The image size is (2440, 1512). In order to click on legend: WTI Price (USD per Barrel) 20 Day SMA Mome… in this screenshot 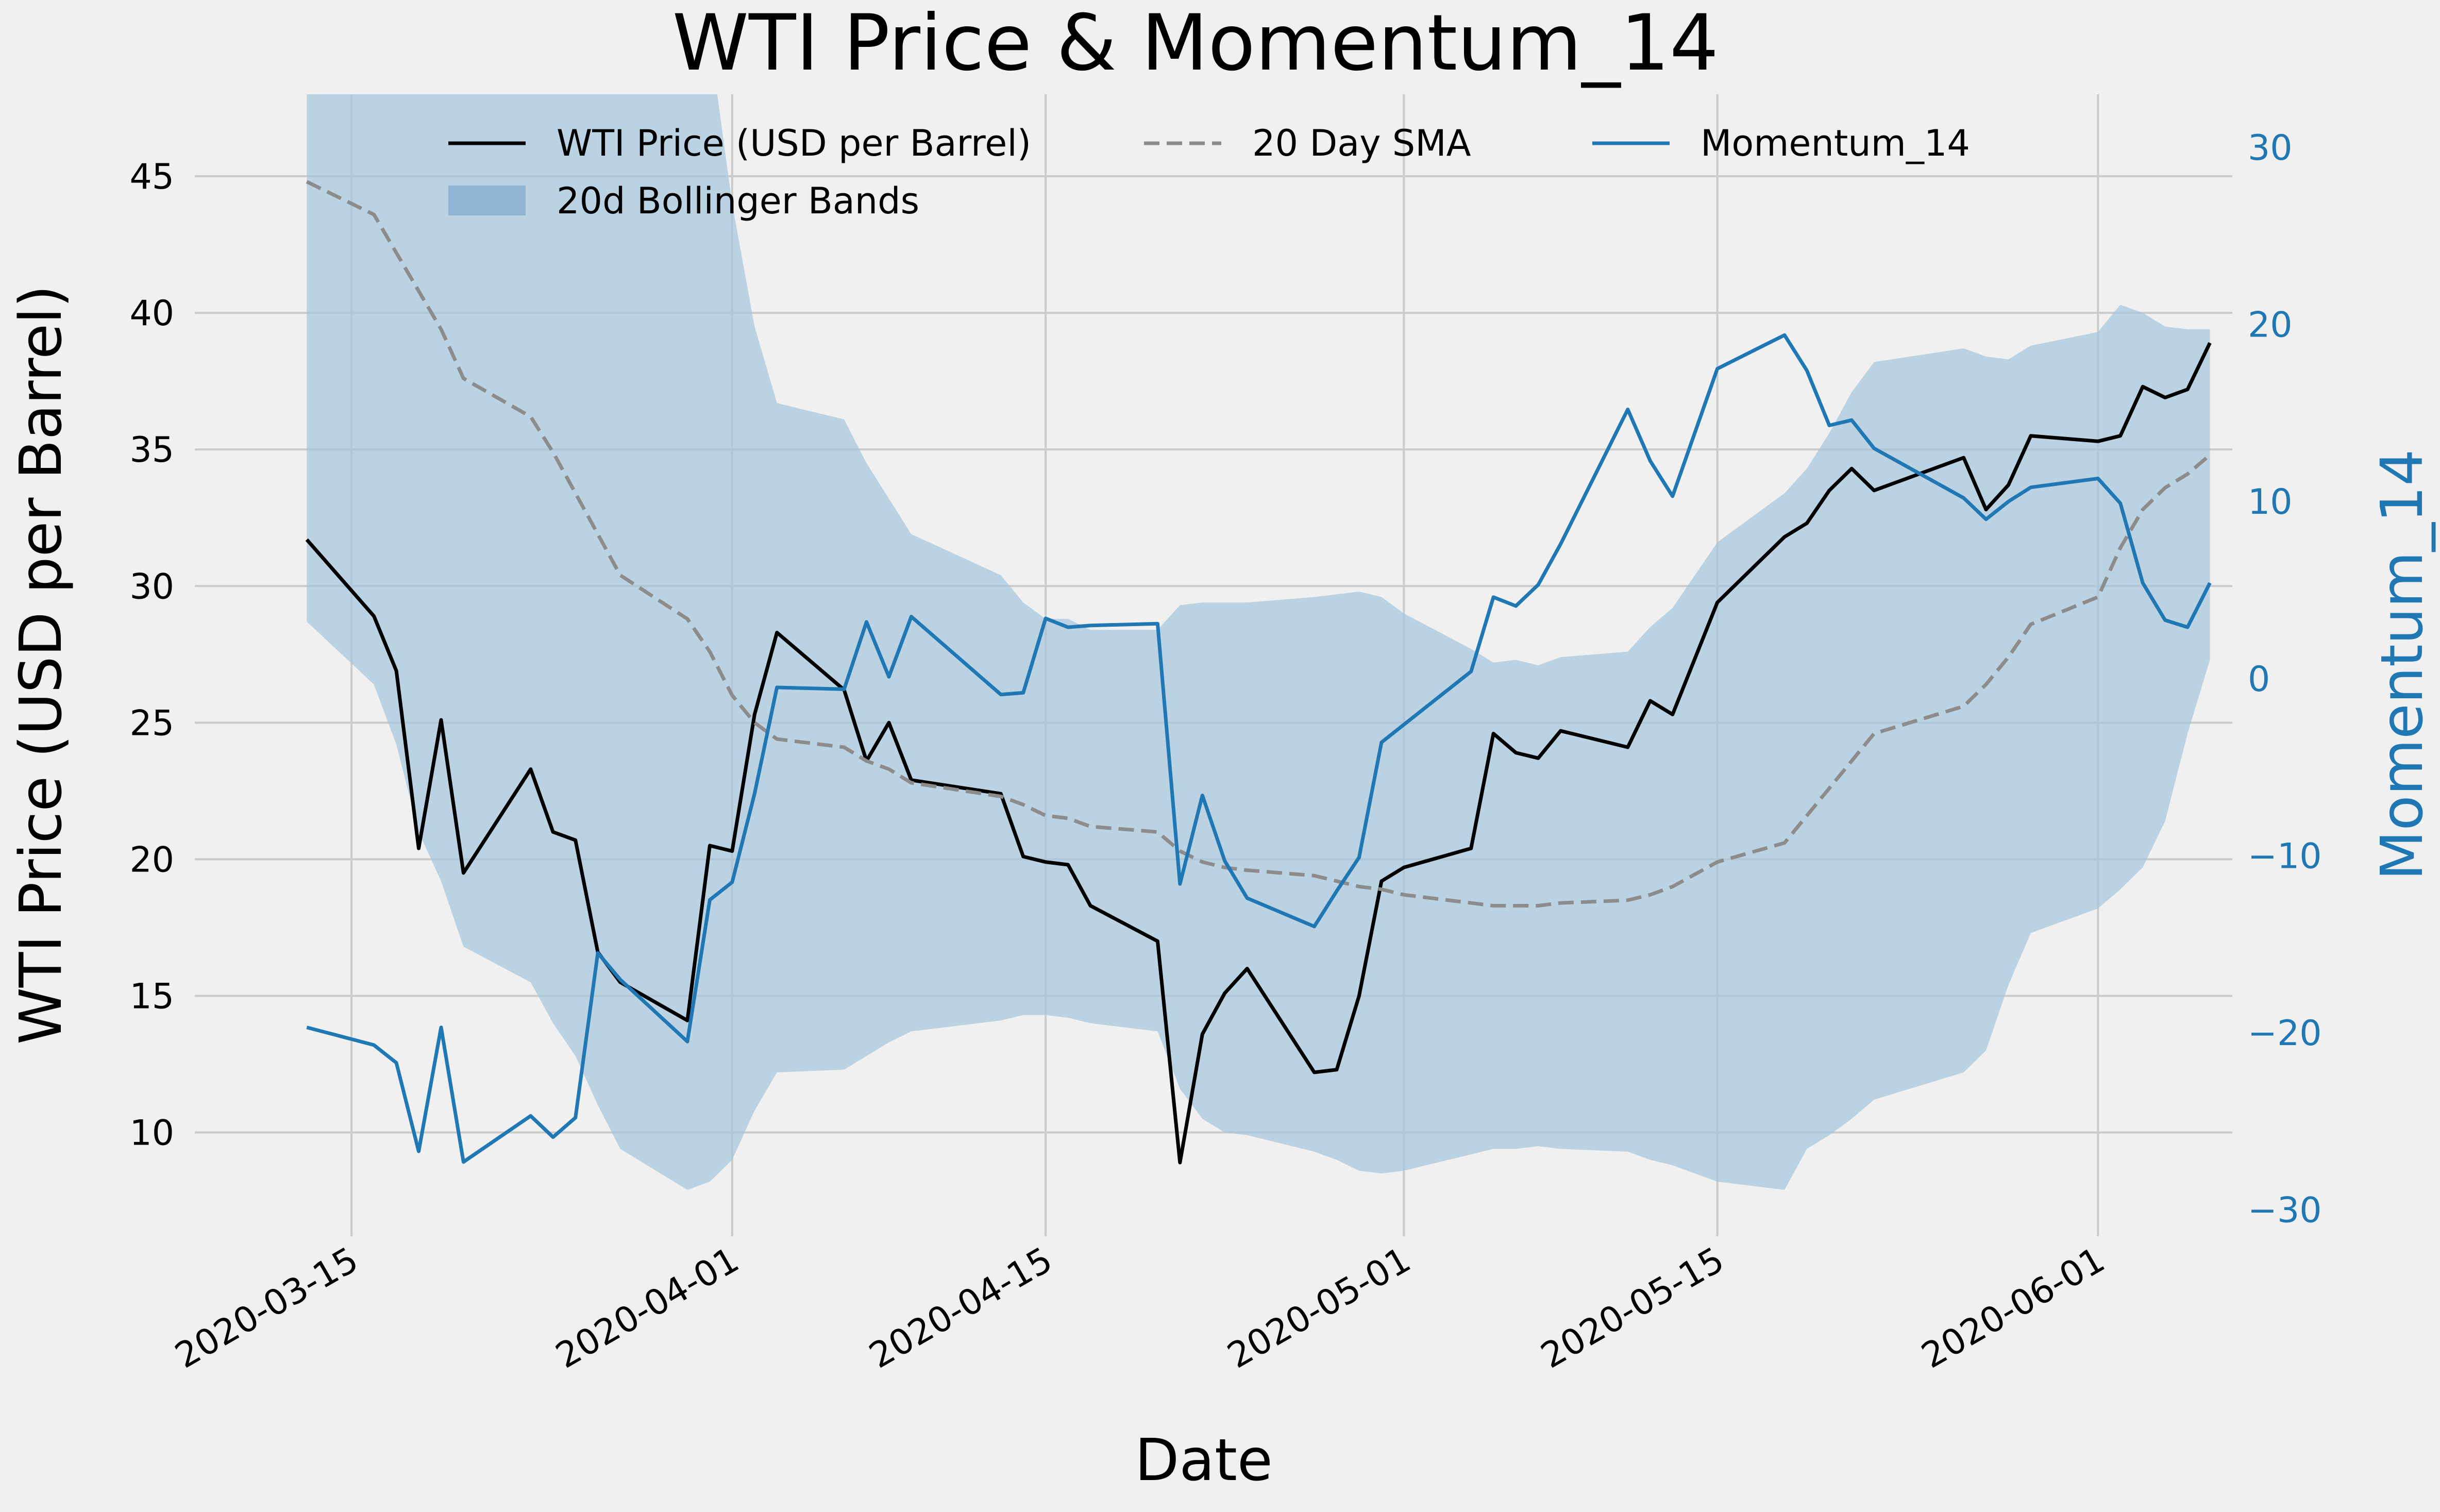, I will do `click(1209, 172)`.